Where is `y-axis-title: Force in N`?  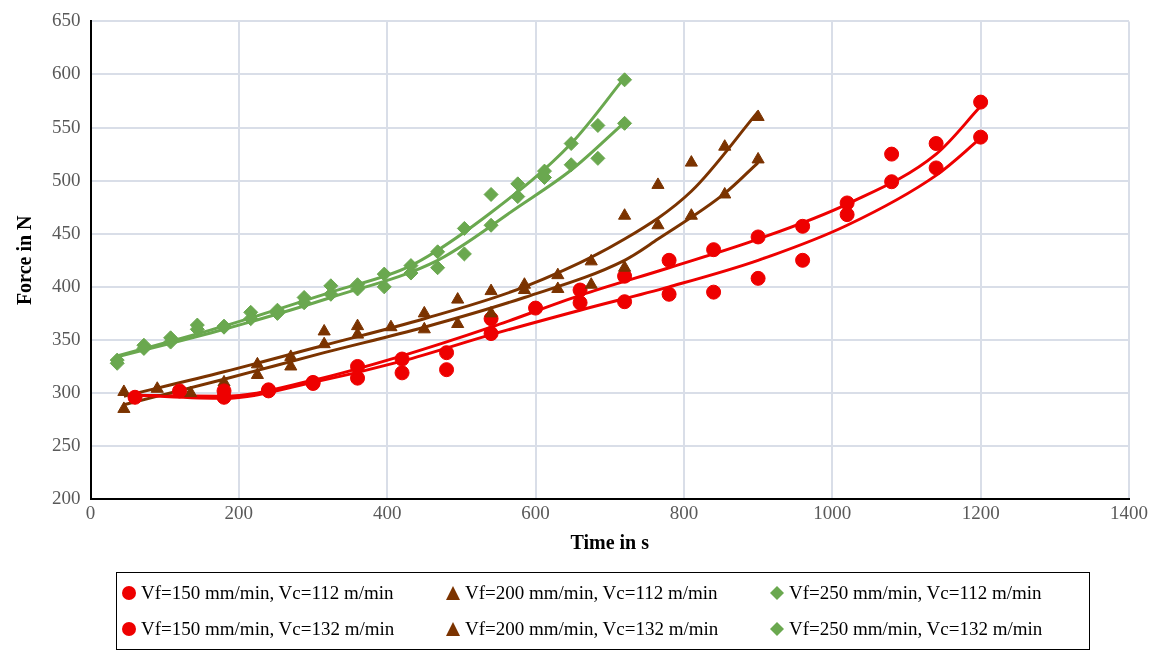
y-axis-title: Force in N is located at coordinates (24, 260).